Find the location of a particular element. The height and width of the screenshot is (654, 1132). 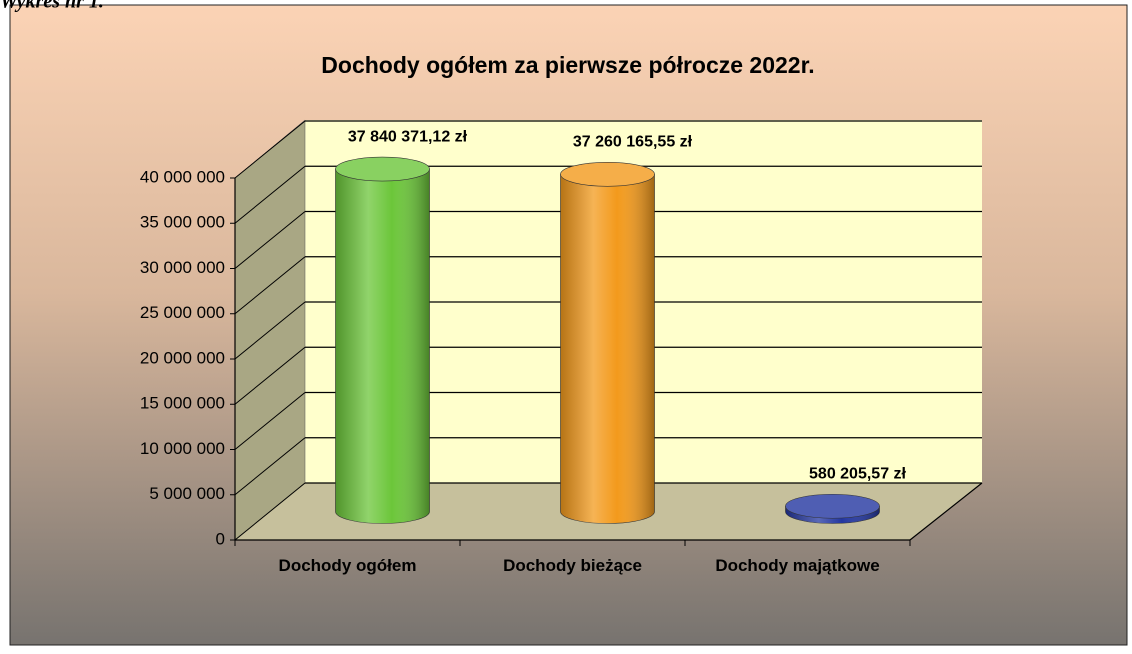

y-tick-label: 25 000 000 is located at coordinates (182, 312).